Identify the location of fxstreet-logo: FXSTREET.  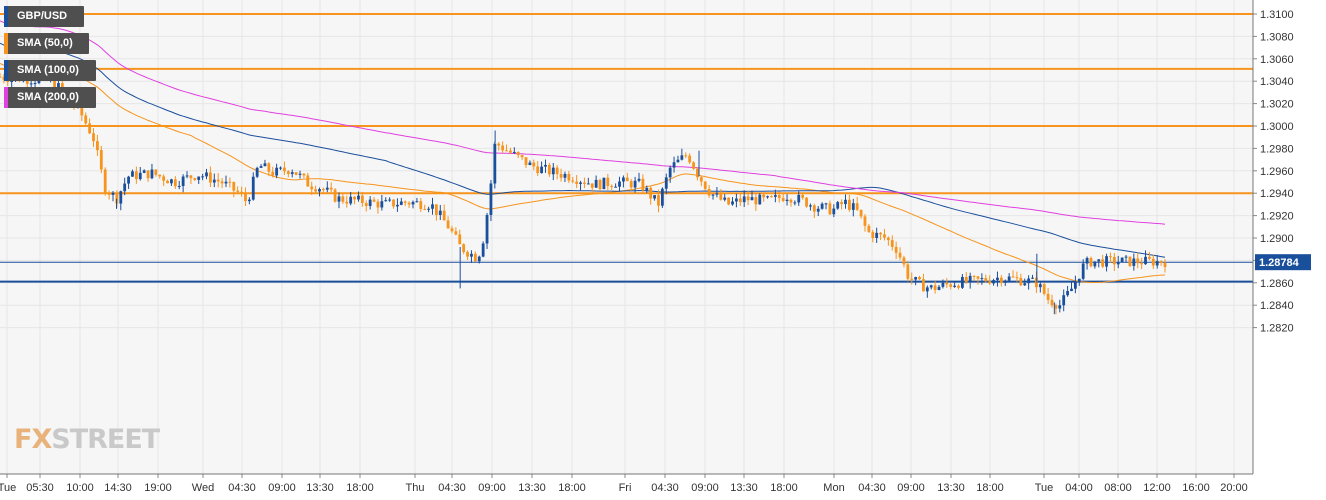
(87, 439).